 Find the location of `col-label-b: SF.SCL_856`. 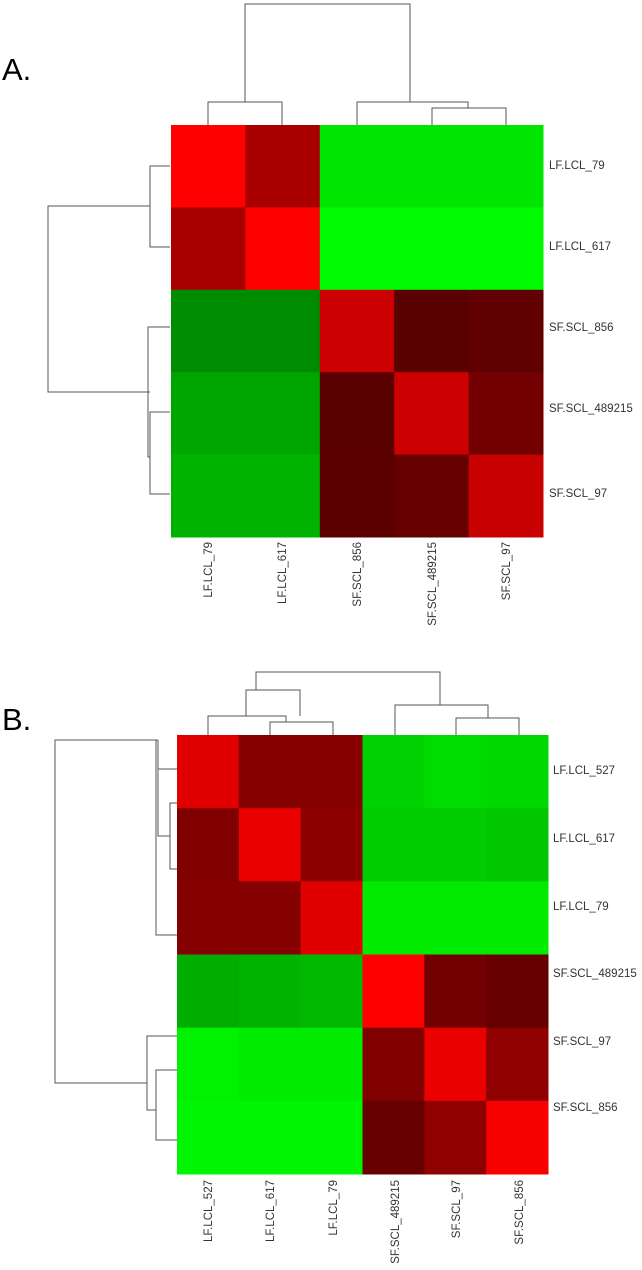

col-label-b: SF.SCL_856 is located at coordinates (520, 1212).